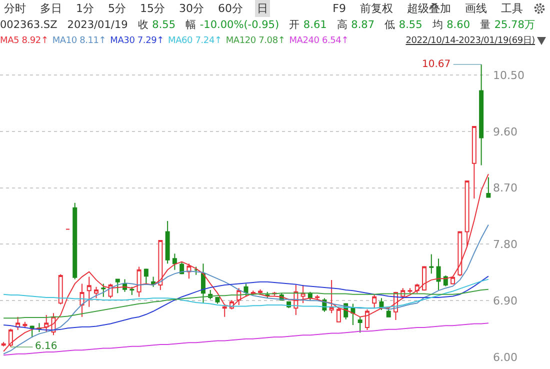  I want to click on y-tick-label: 6.00, so click(505, 357).